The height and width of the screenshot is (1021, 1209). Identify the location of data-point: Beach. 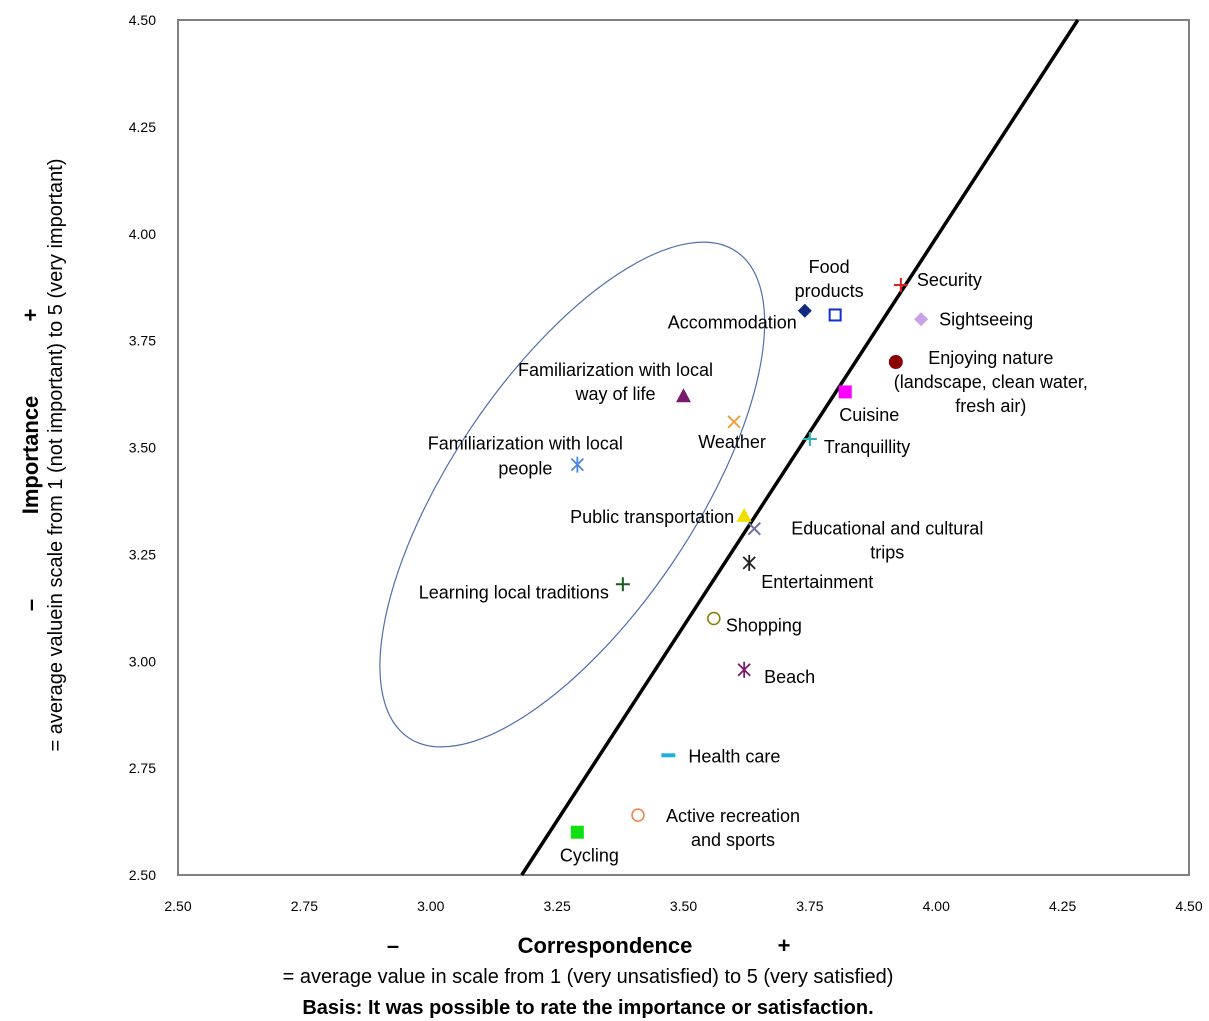
(776, 674).